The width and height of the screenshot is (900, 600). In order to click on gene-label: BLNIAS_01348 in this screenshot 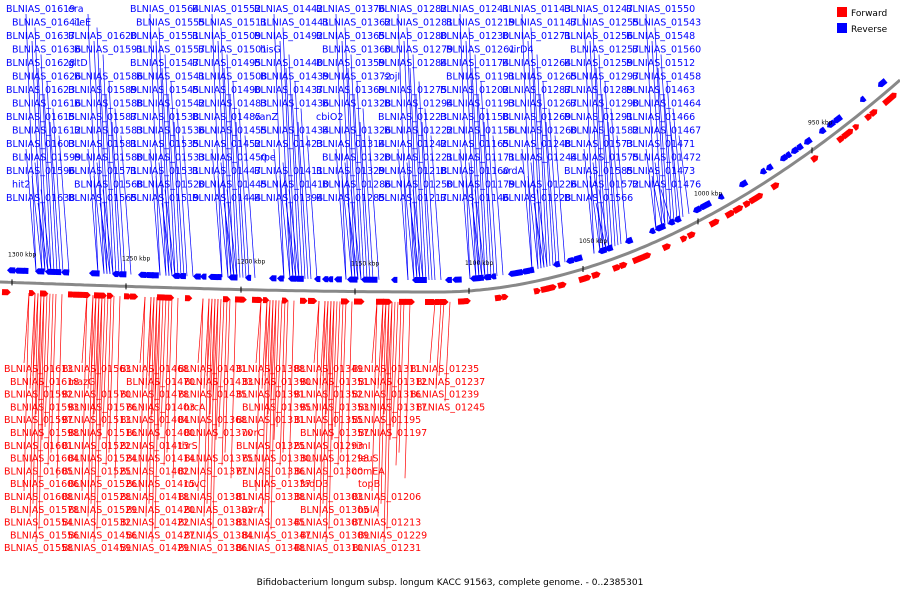, I will do `click(270, 548)`.